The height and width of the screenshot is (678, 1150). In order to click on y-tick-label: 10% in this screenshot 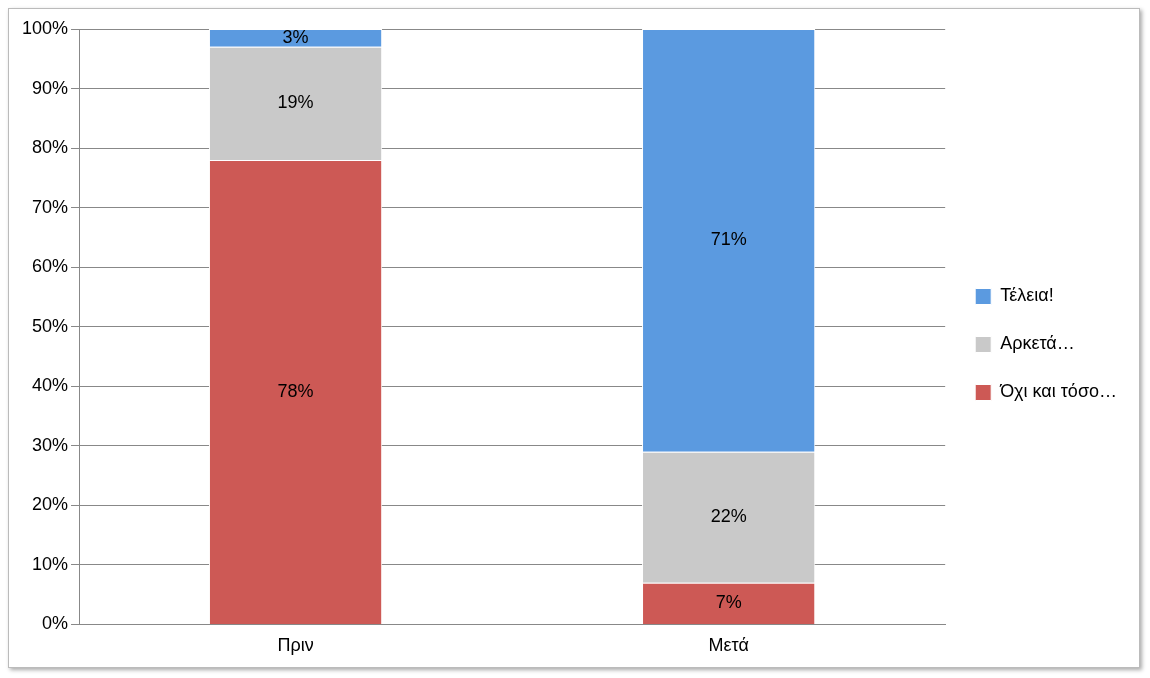, I will do `click(50, 563)`.